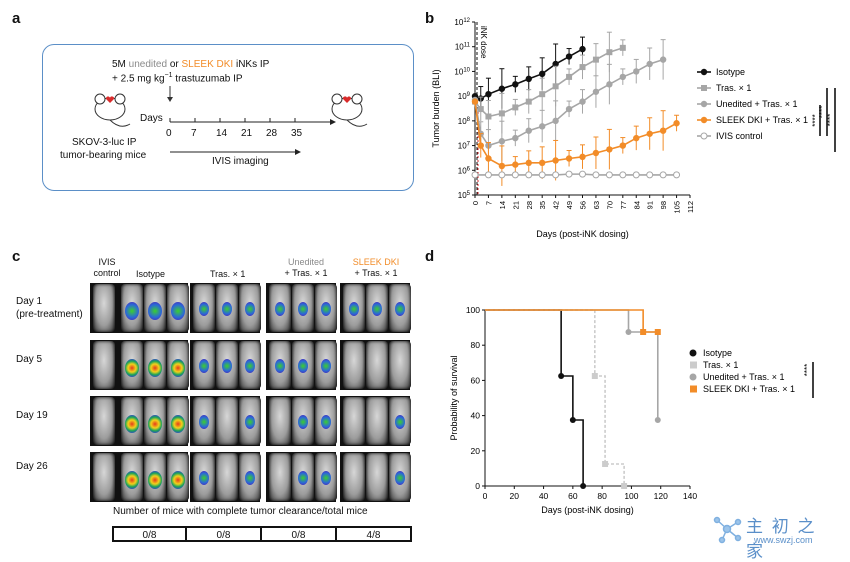 This screenshot has height=562, width=850. I want to click on x-axis-label: Days (post-iNK dosing), so click(587, 510).